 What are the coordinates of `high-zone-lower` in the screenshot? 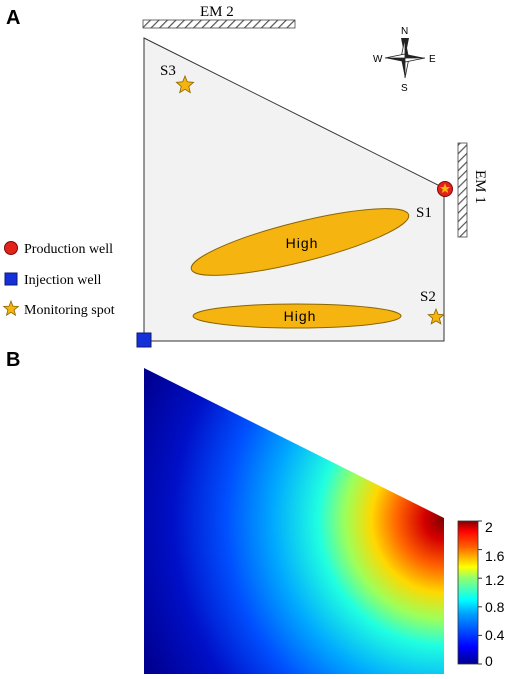 It's located at (297, 316).